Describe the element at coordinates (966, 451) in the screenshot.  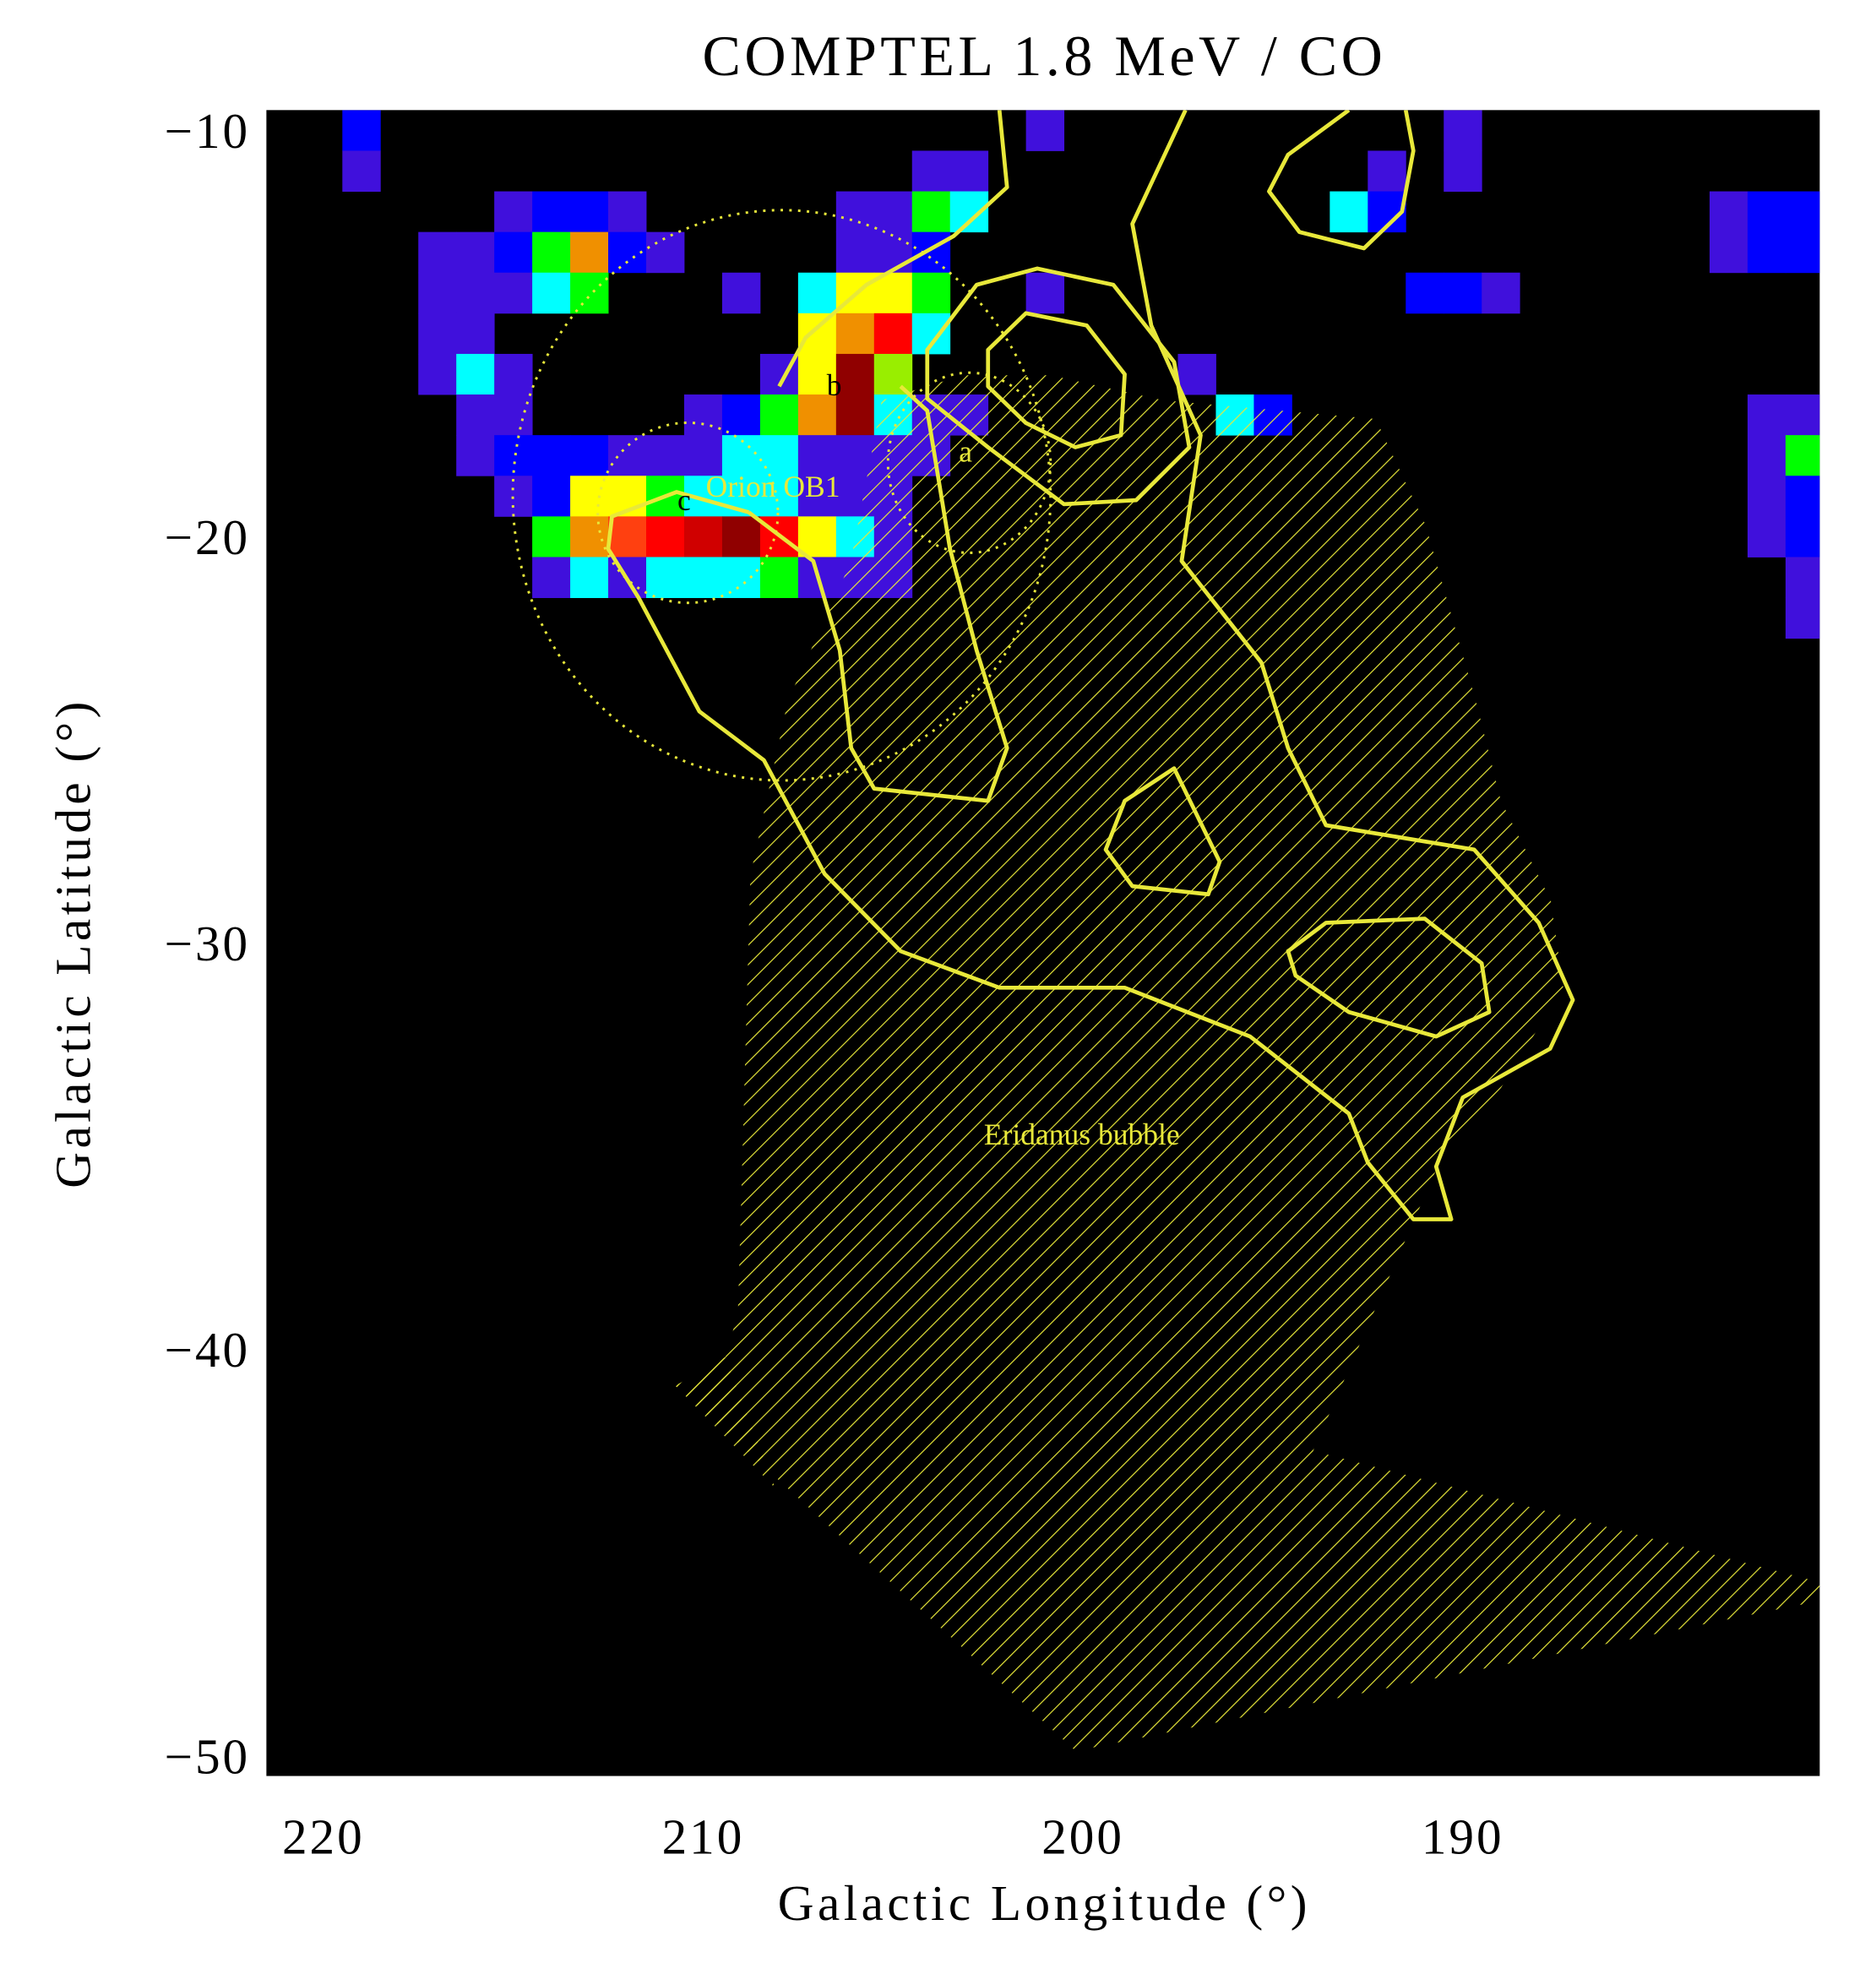
I see `annotation: a` at that location.